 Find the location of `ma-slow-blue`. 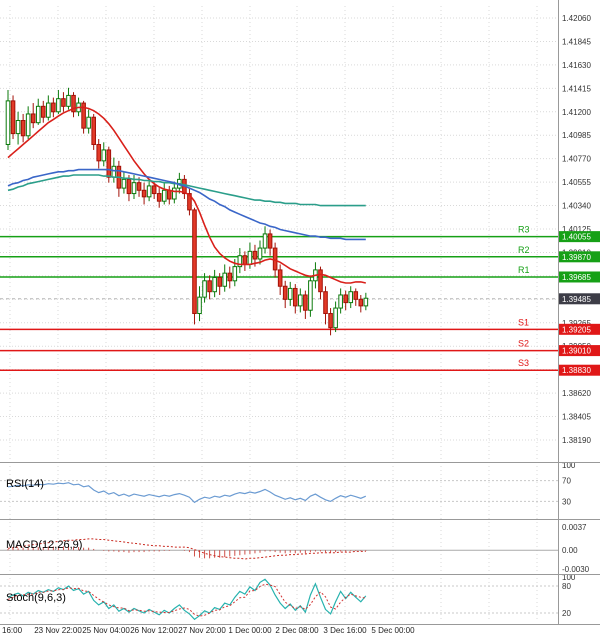

ma-slow-blue is located at coordinates (186, 204).